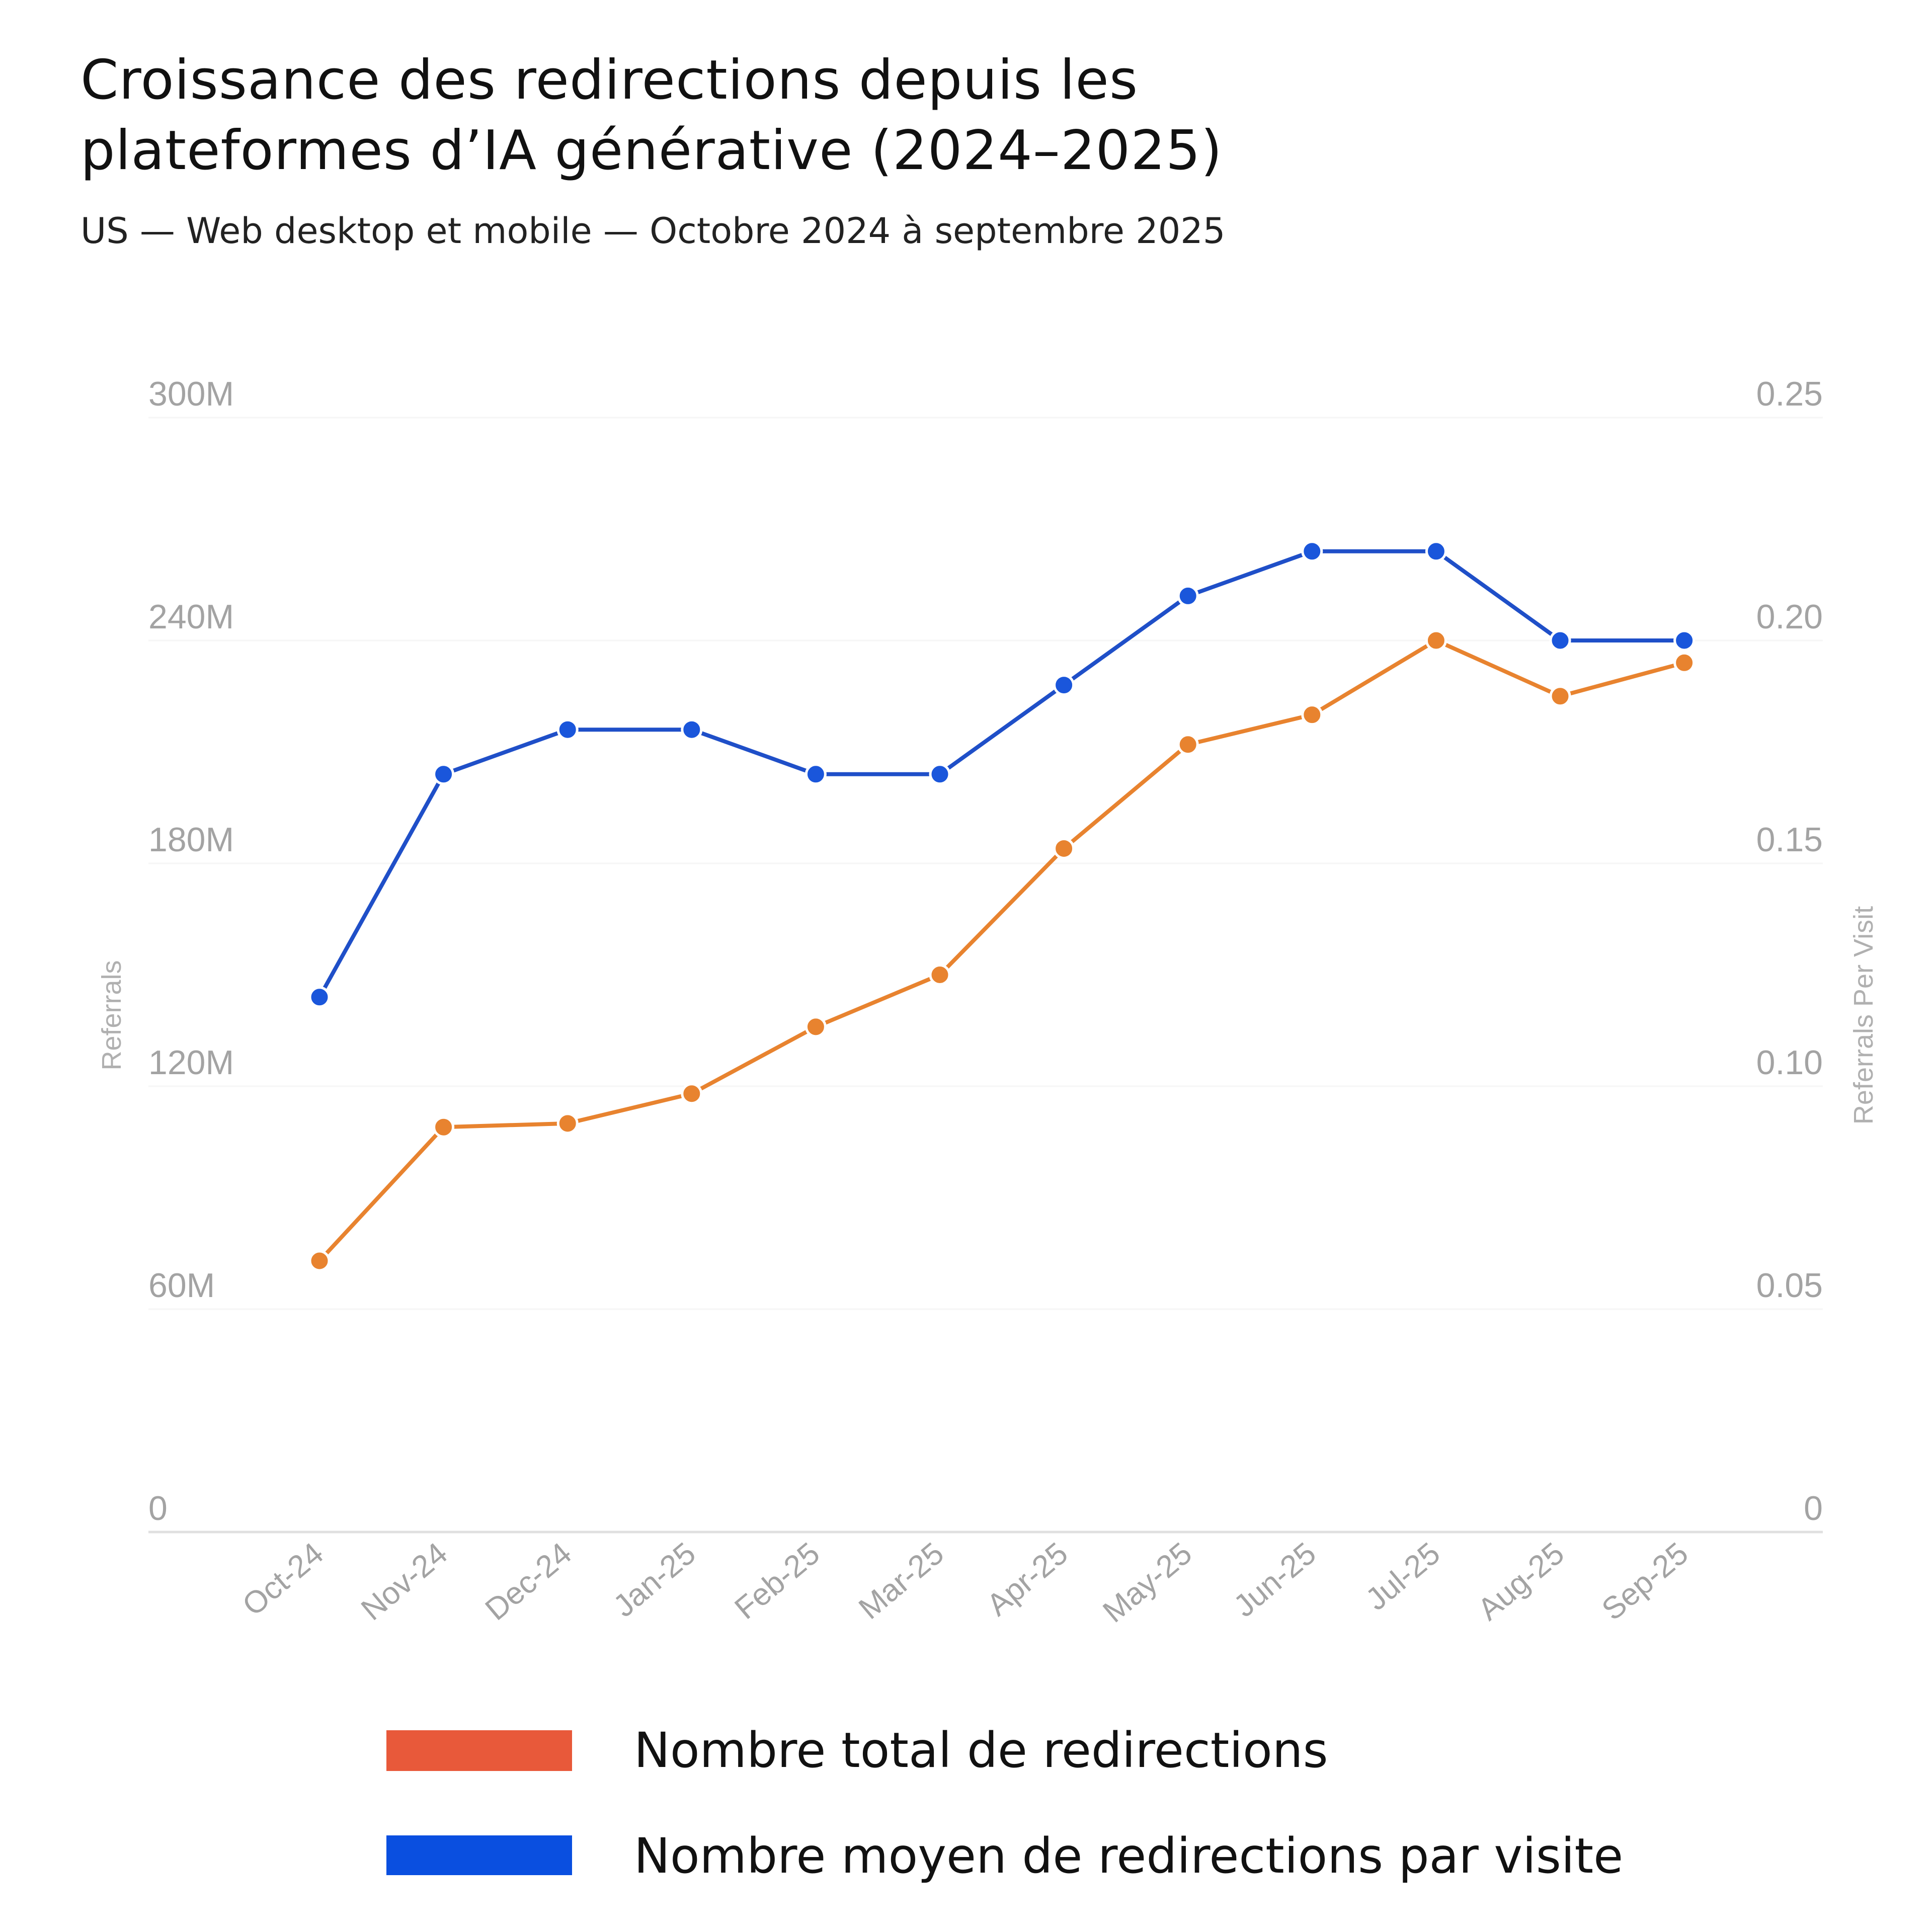 This screenshot has width=1932, height=1932. Describe the element at coordinates (1790, 1062) in the screenshot. I see `y2-tick-label: 0.10` at that location.